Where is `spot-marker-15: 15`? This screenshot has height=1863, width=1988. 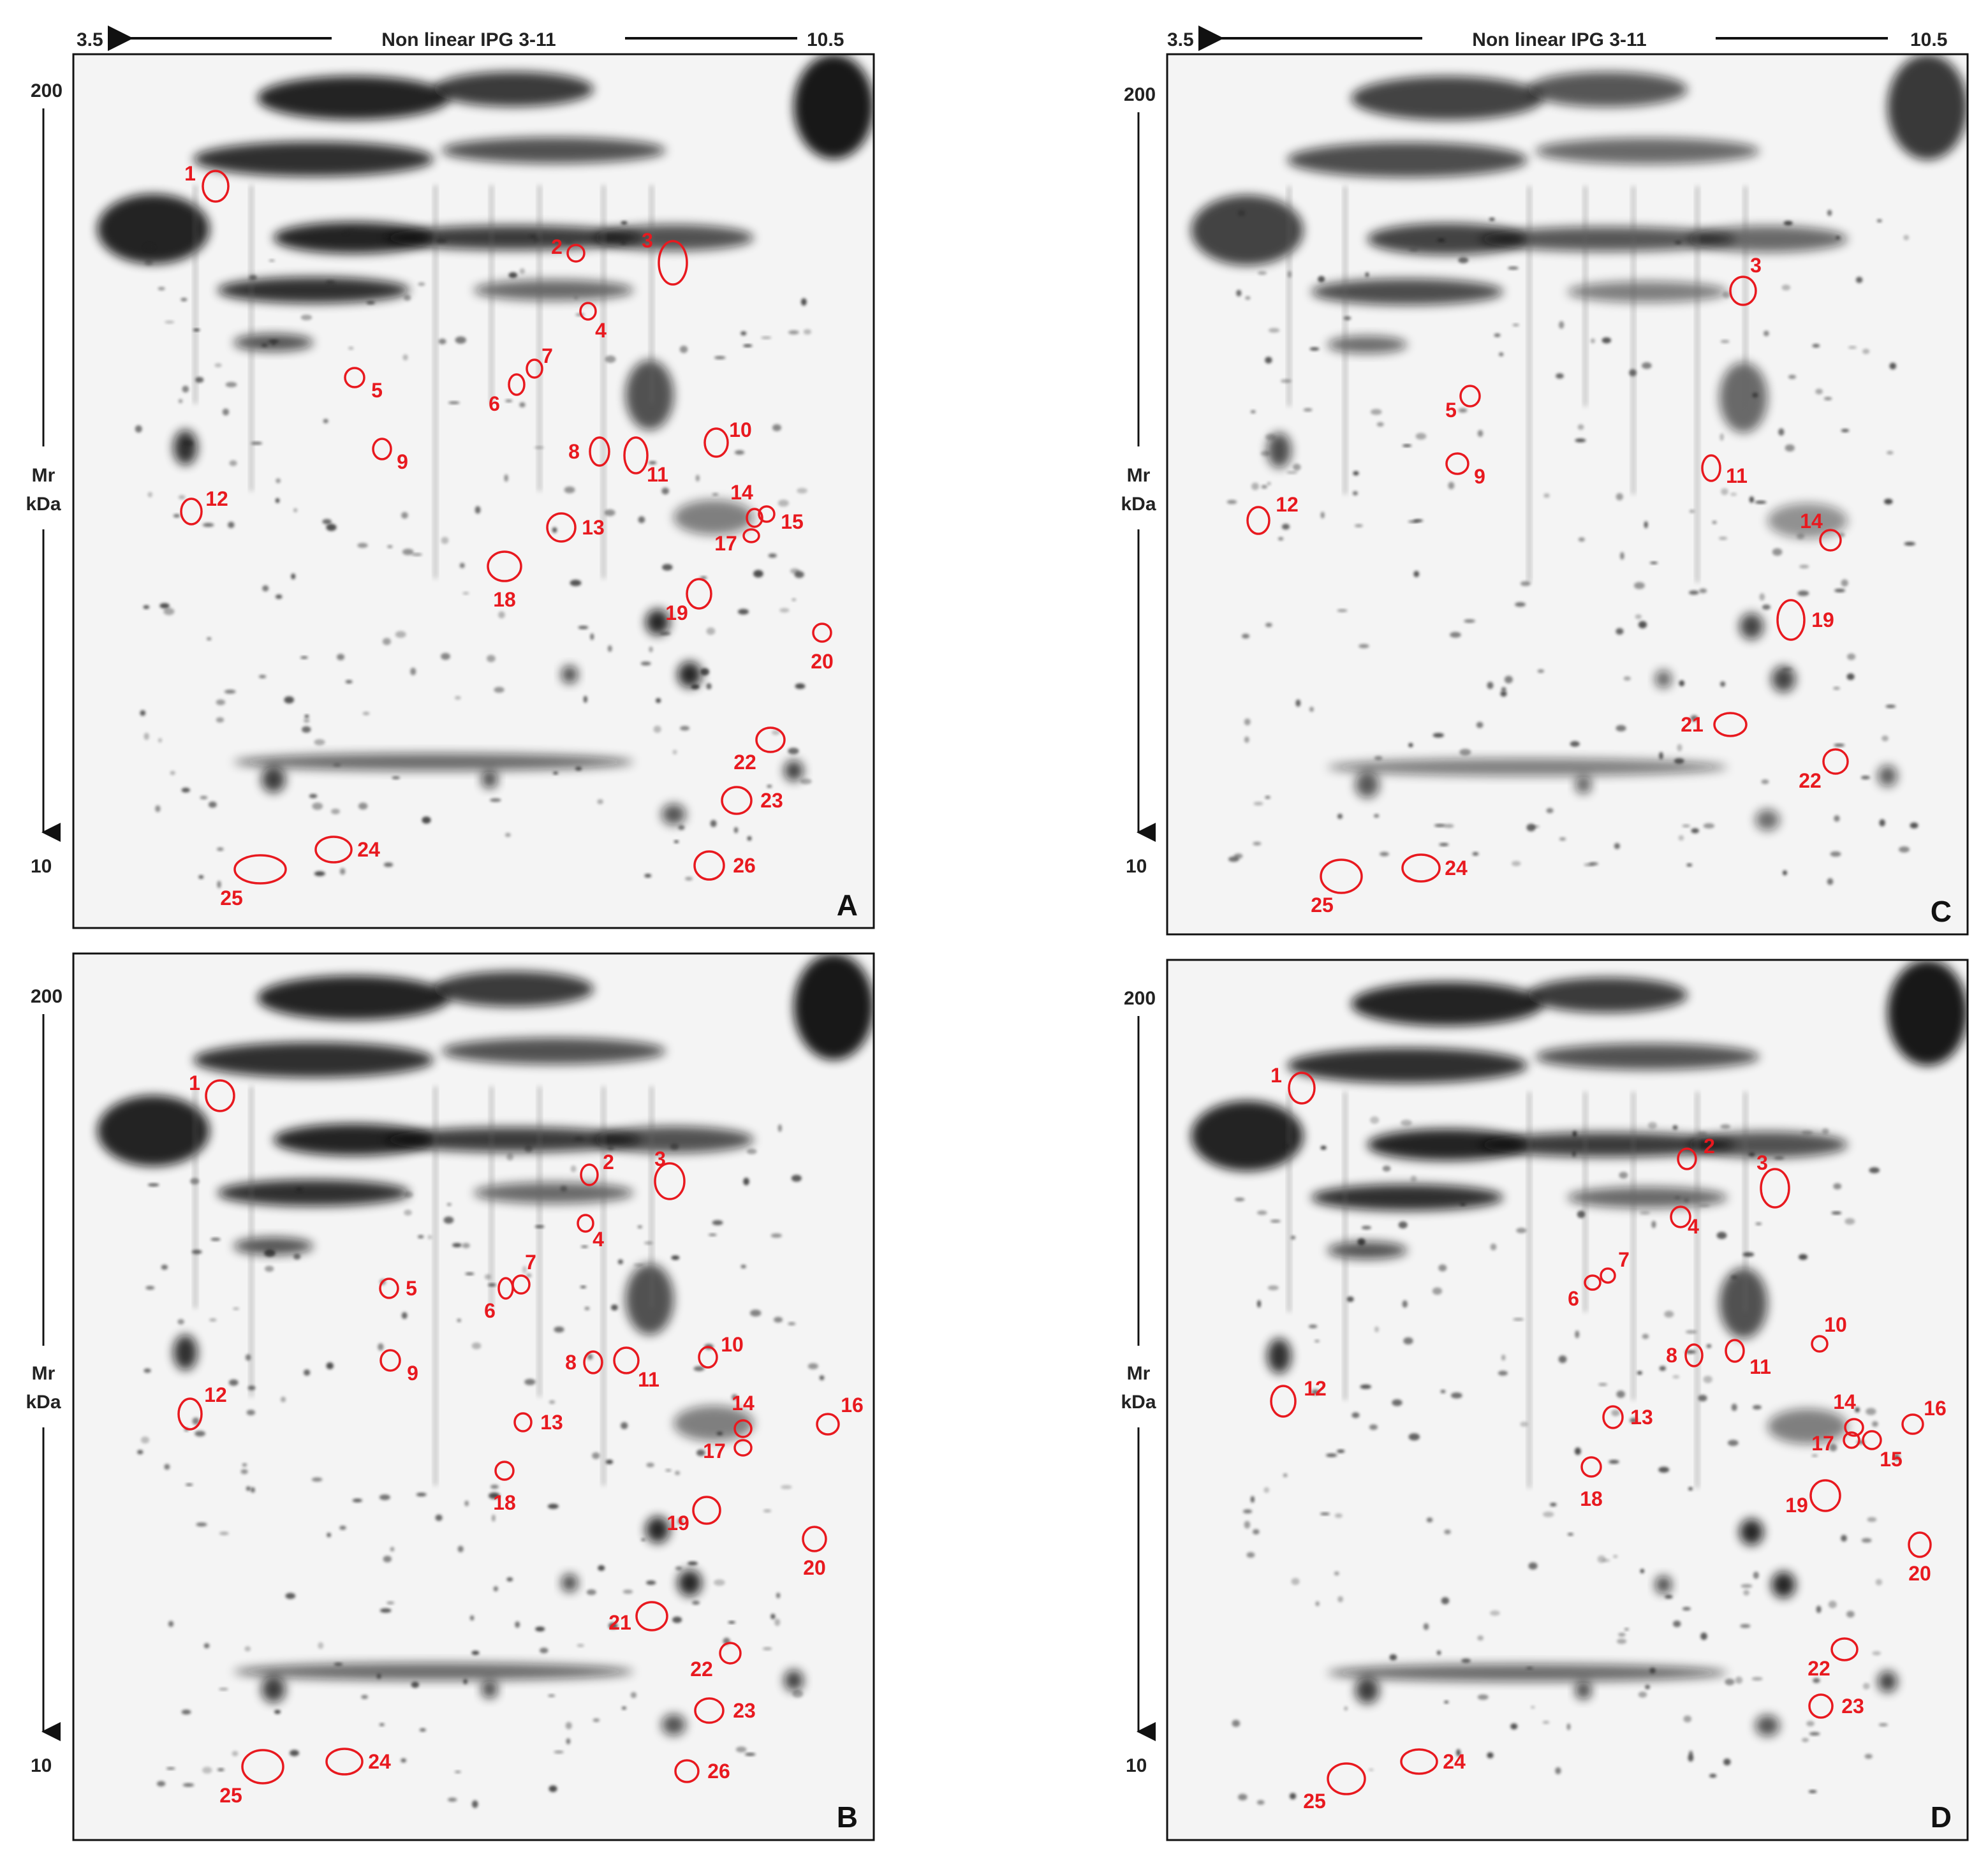 spot-marker-15: 15 is located at coordinates (781, 519).